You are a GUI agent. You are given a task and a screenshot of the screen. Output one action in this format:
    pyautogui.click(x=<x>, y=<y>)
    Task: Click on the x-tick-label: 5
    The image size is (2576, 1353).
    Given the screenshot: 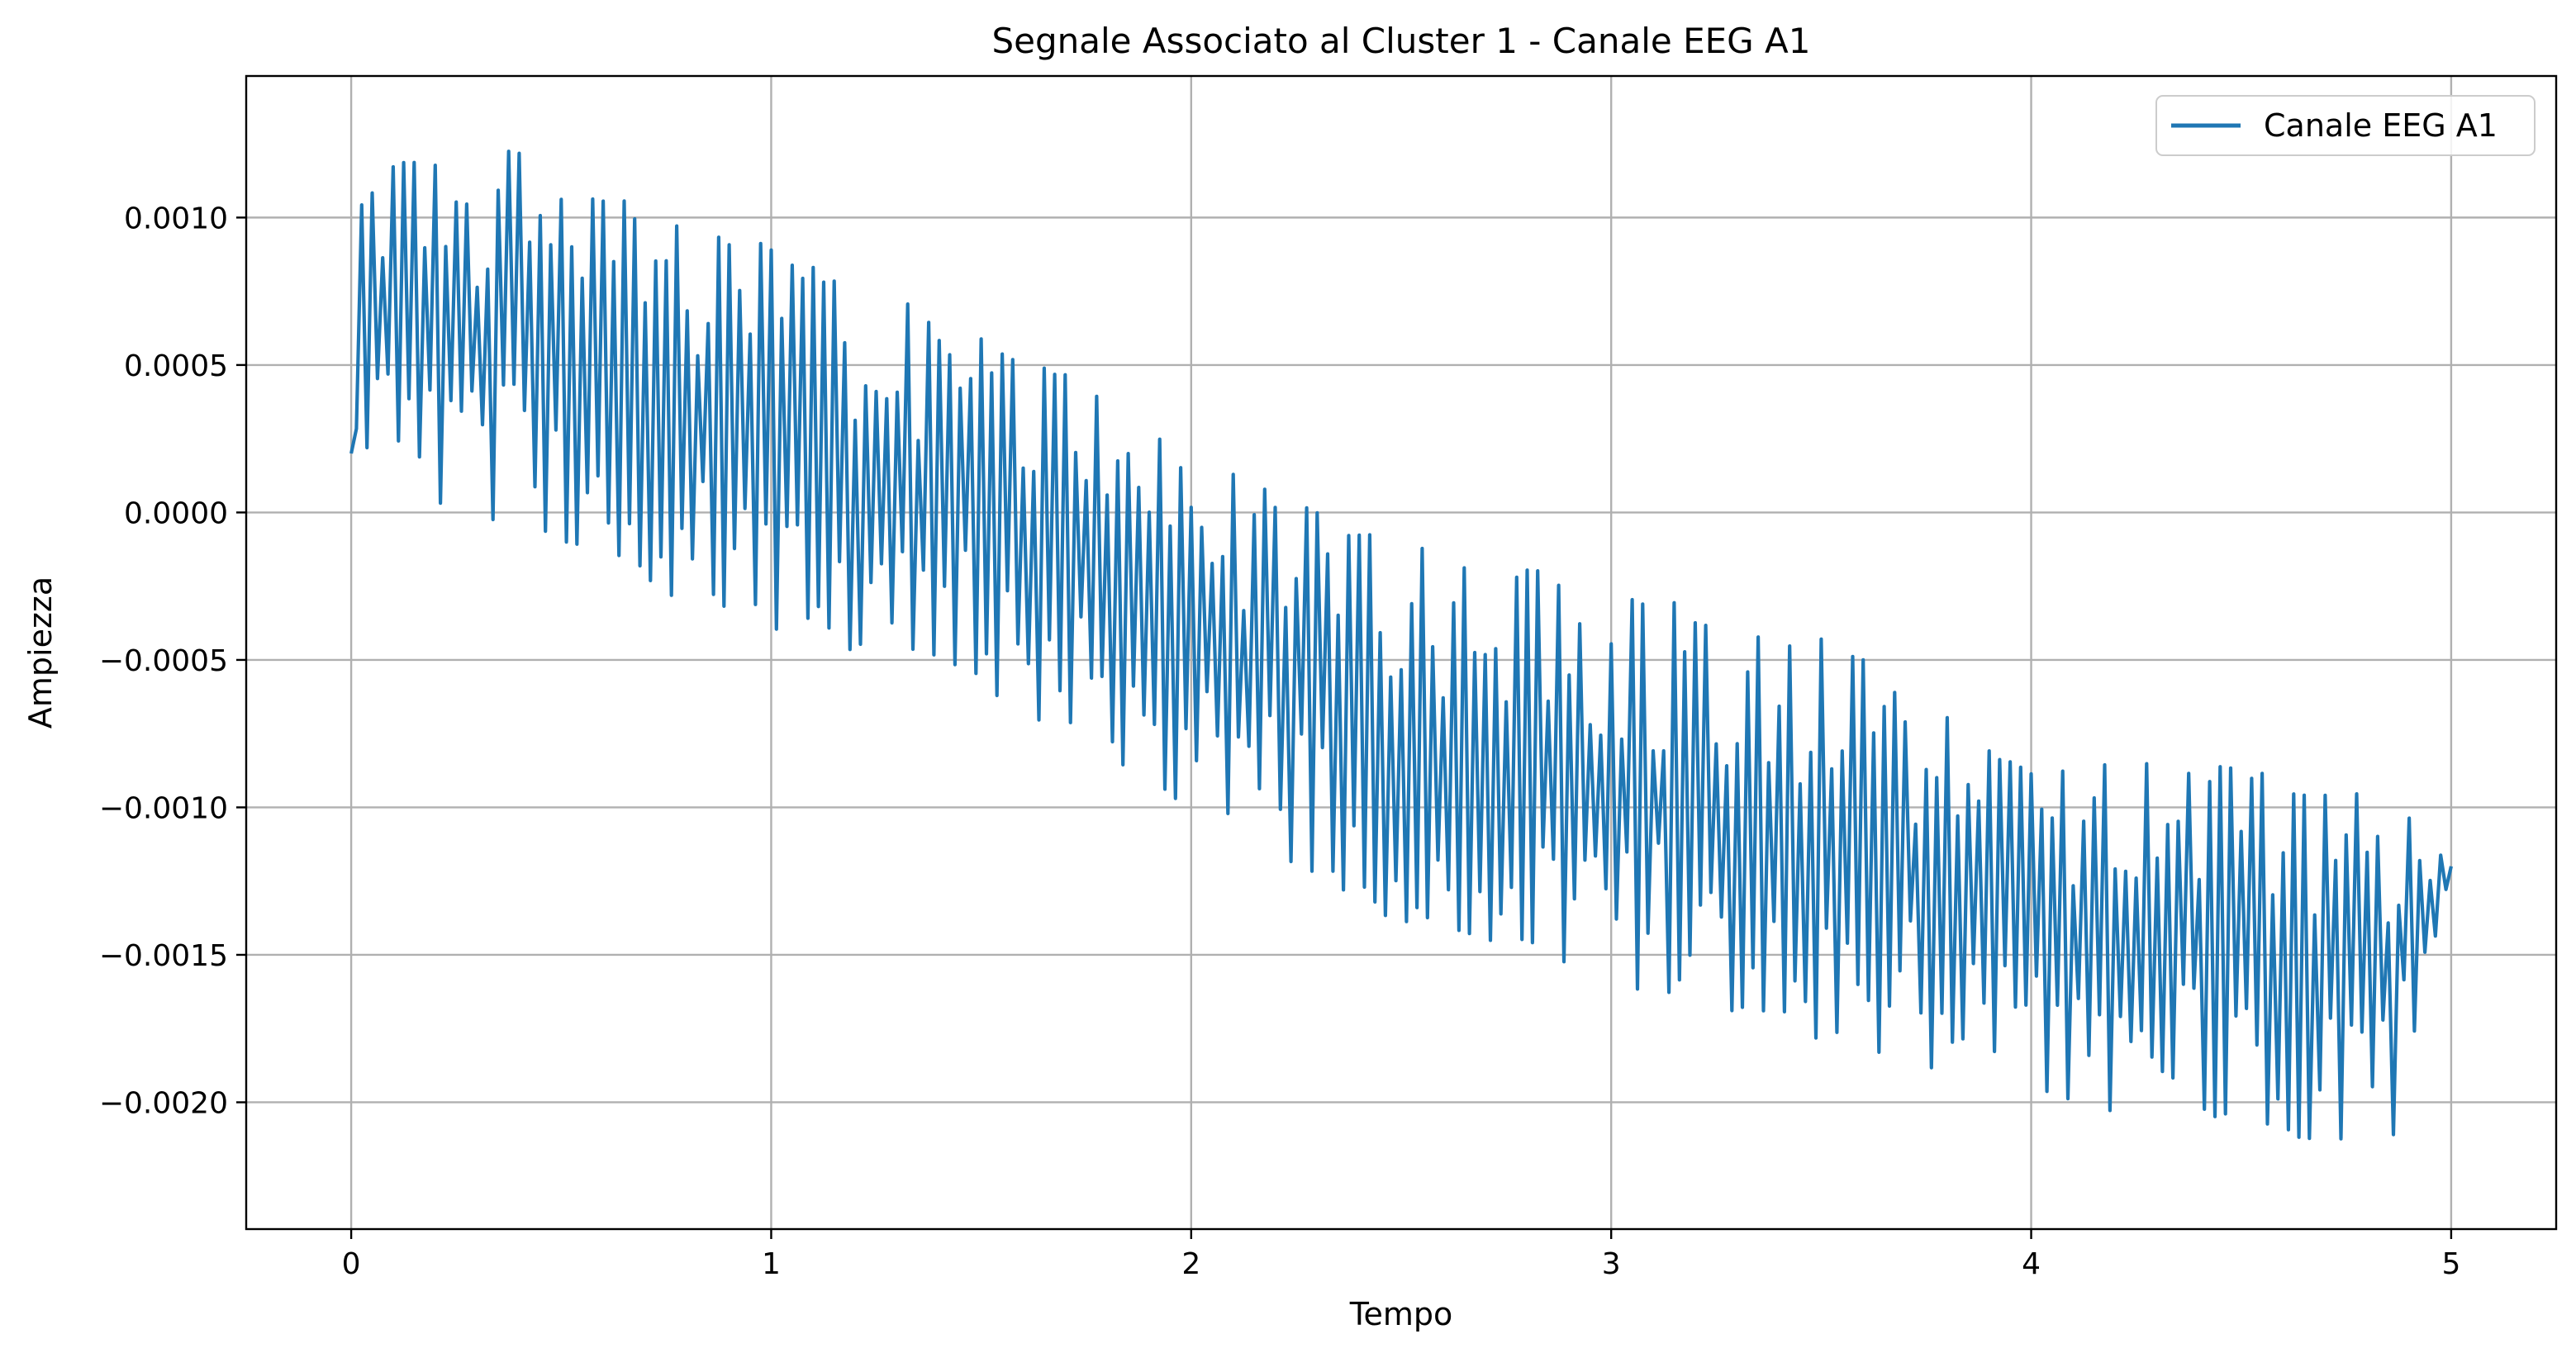 What is the action you would take?
    pyautogui.click(x=2450, y=1264)
    